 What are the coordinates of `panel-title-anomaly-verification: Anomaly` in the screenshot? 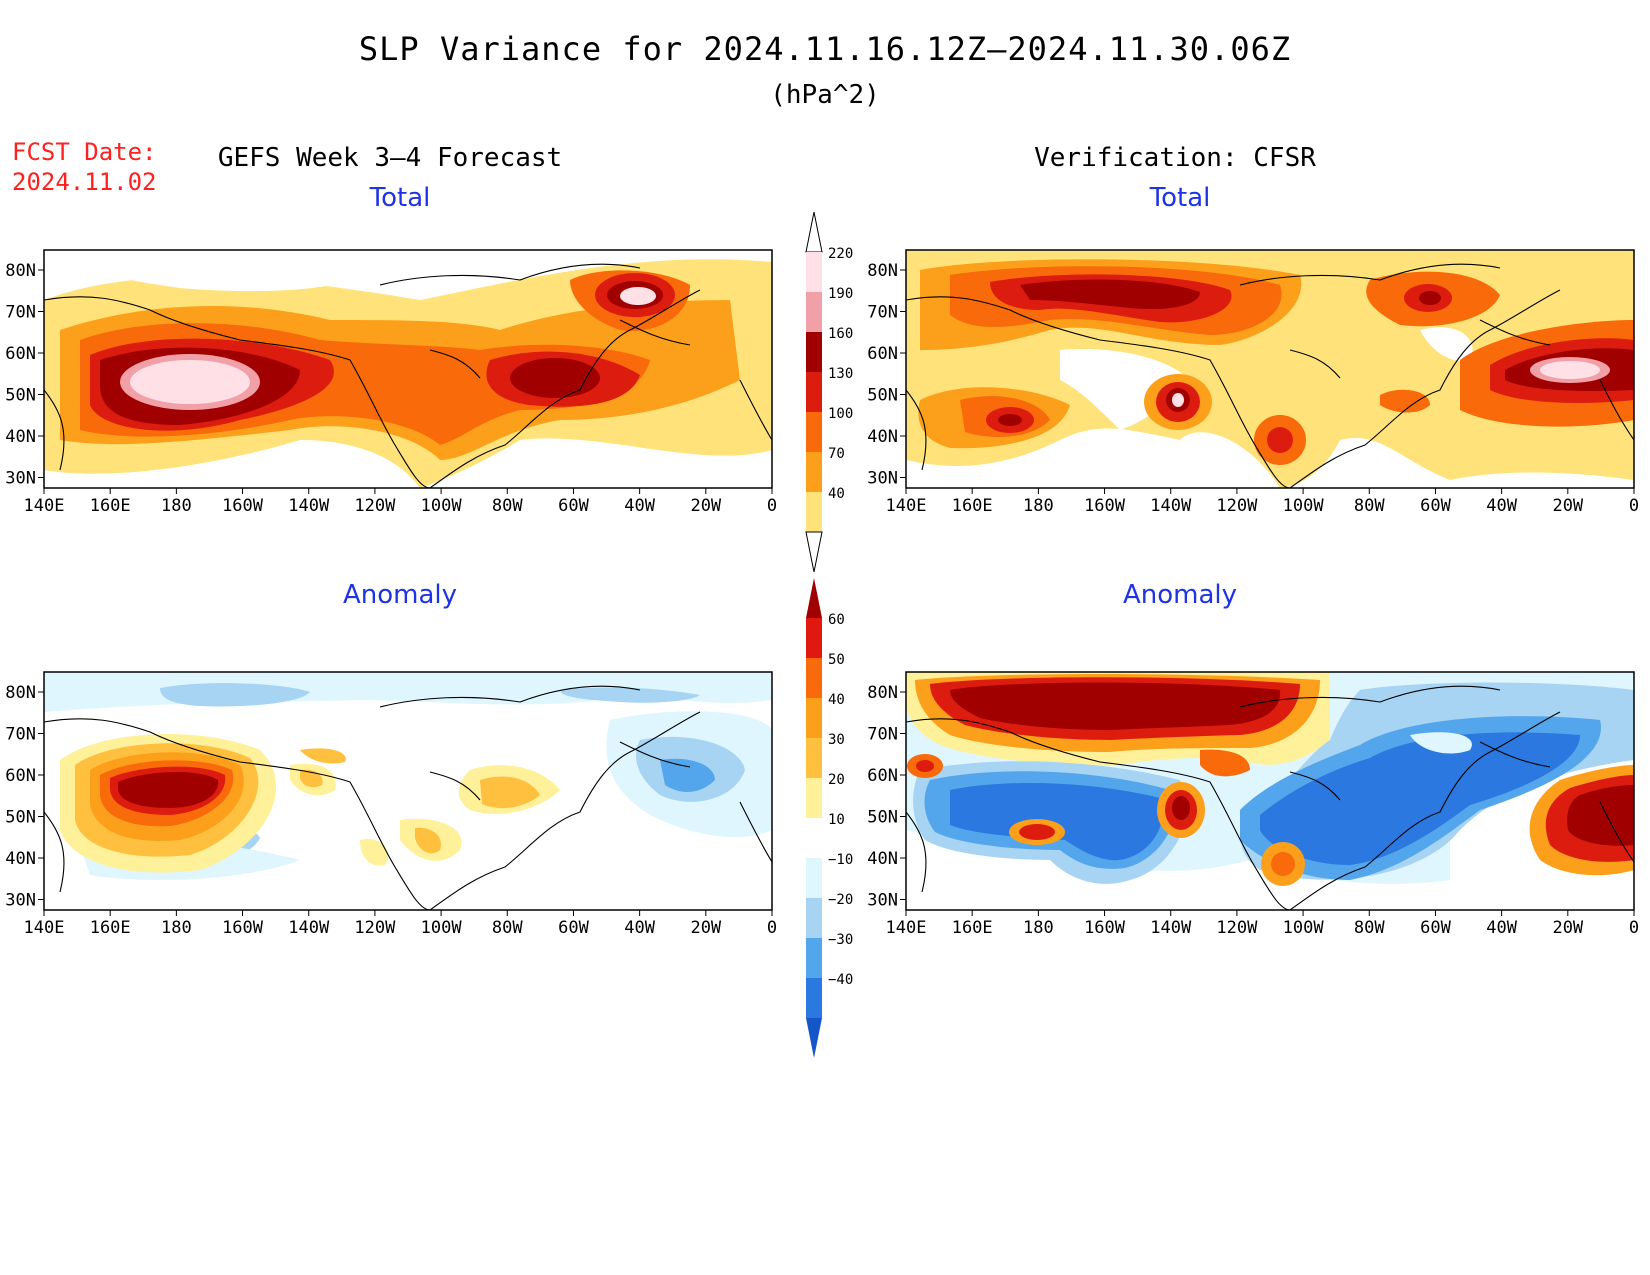 It's located at (1180, 595).